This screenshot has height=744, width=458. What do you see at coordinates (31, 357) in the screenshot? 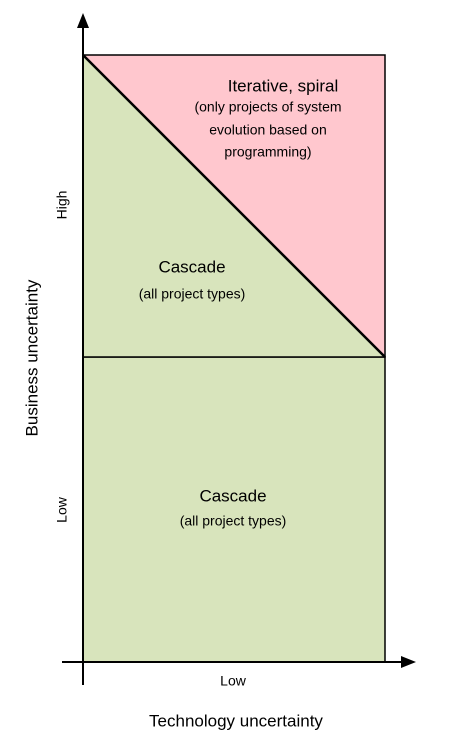
I see `y-axis-label: Business uncertainty` at bounding box center [31, 357].